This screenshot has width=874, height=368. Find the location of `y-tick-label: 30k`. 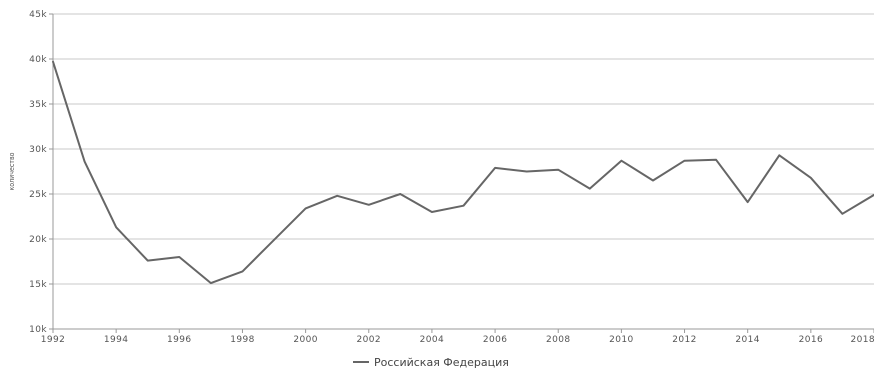

y-tick-label: 30k is located at coordinates (38, 150).